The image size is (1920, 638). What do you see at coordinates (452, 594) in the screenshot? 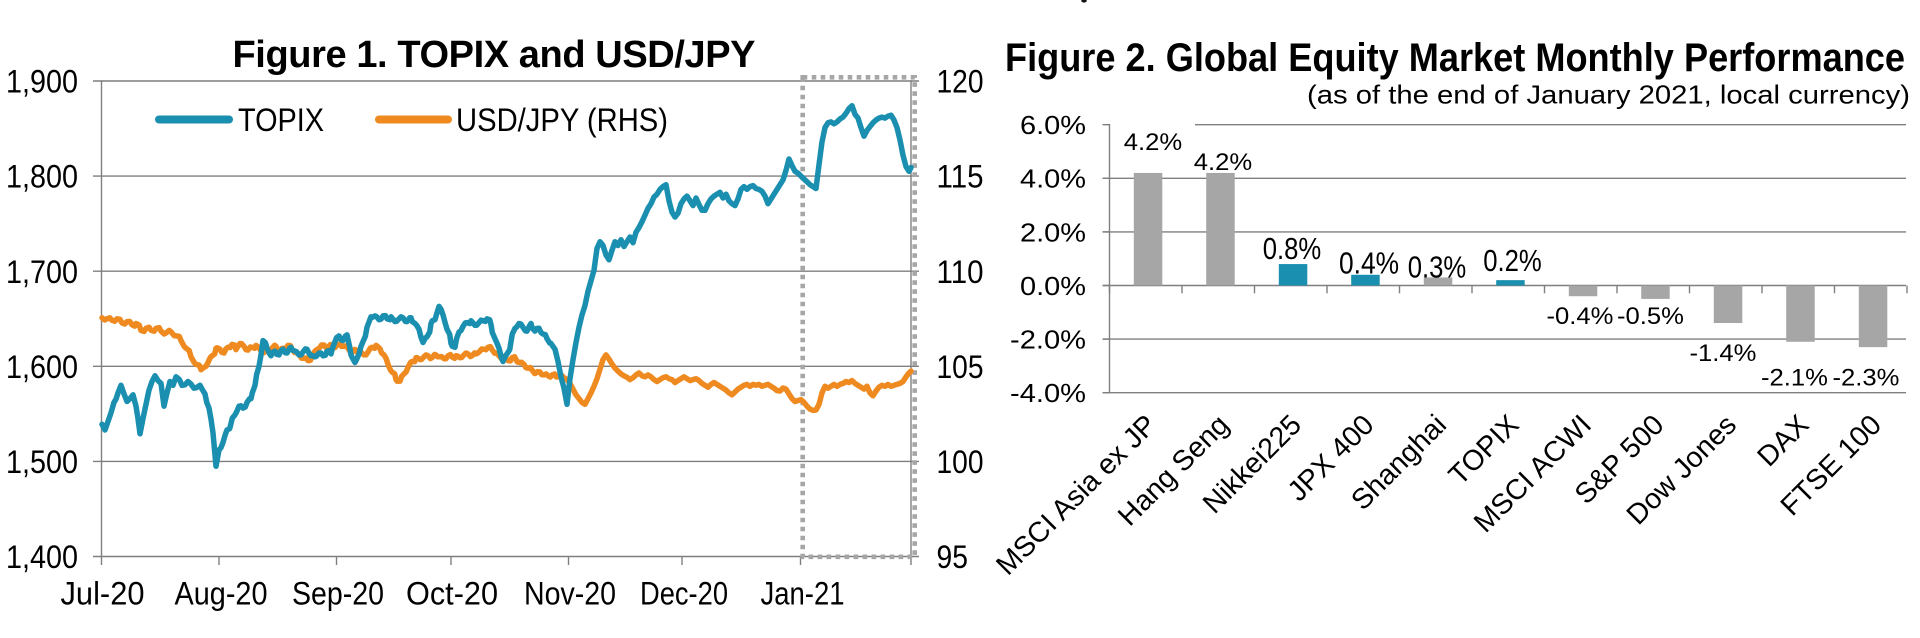
I see `svg-text: Oct-20` at bounding box center [452, 594].